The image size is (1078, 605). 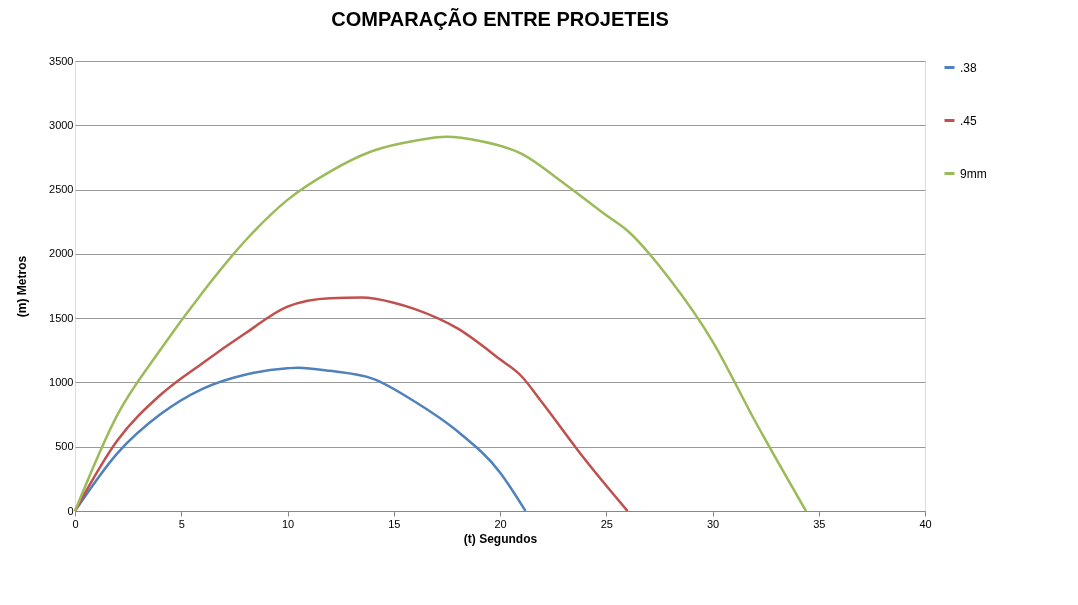 What do you see at coordinates (61, 253) in the screenshot?
I see `y-tick-label: 2000` at bounding box center [61, 253].